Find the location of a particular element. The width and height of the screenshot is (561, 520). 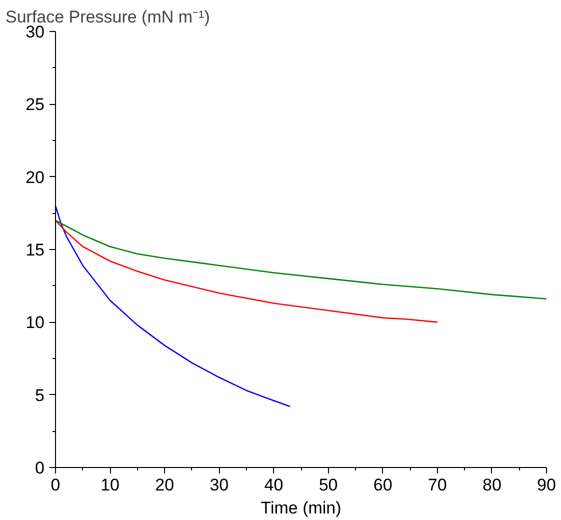

x-tick-label: 80 is located at coordinates (492, 485).